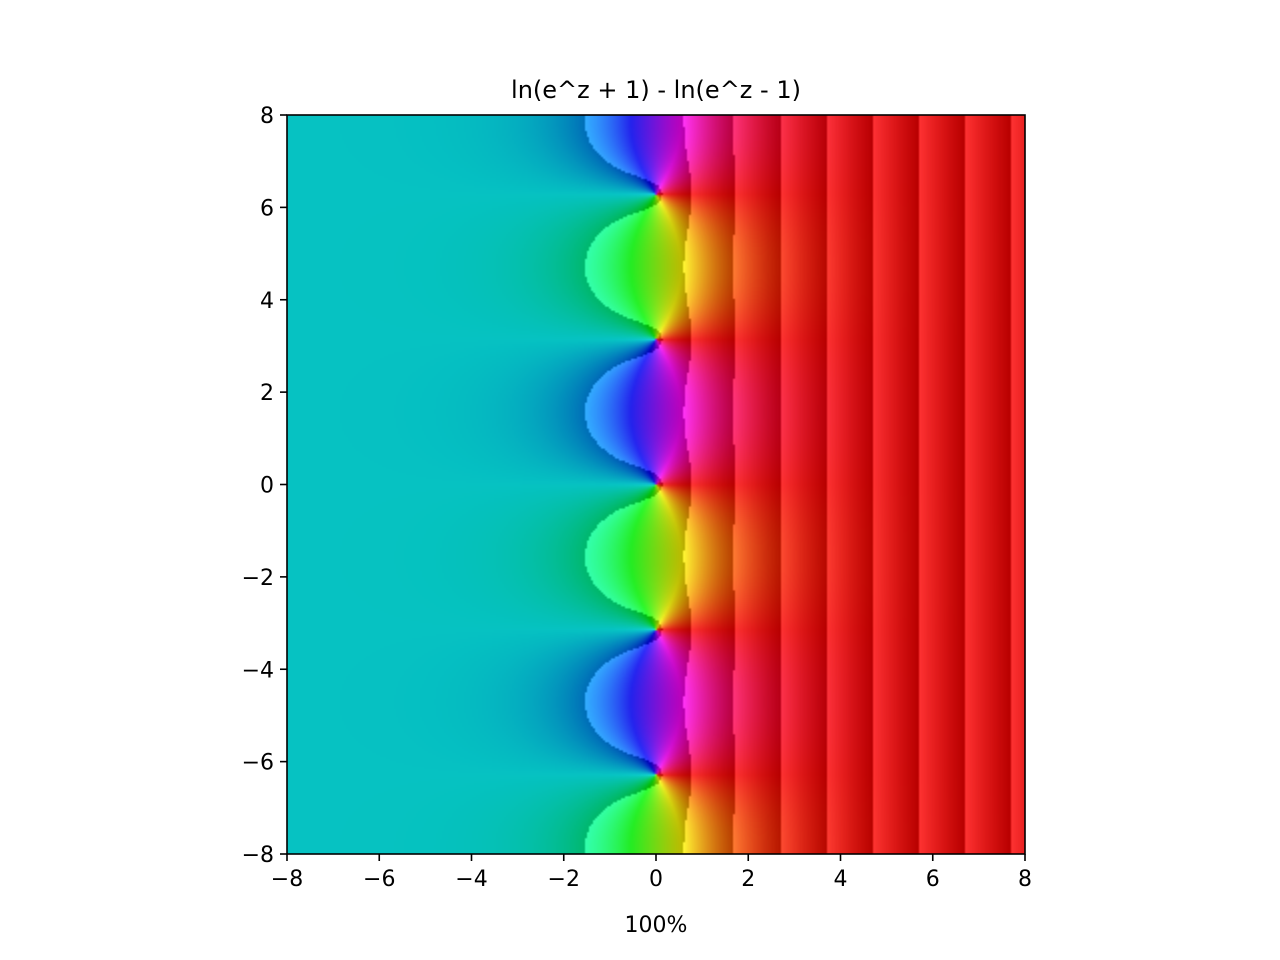 The width and height of the screenshot is (1280, 960). What do you see at coordinates (748, 879) in the screenshot?
I see `x-tick-label: 2` at bounding box center [748, 879].